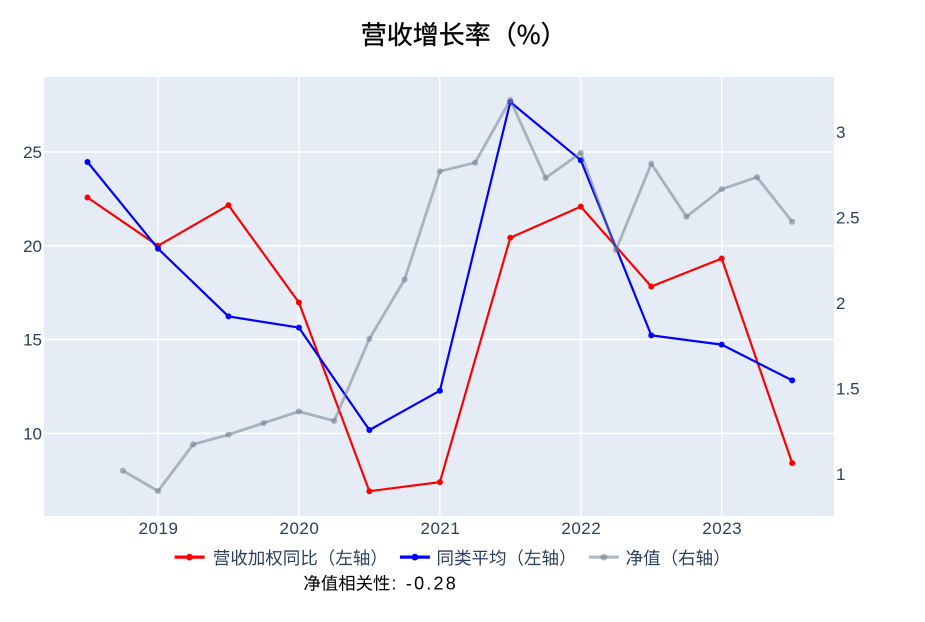 The height and width of the screenshot is (622, 925). What do you see at coordinates (32, 246) in the screenshot?
I see `svg-text: 20` at bounding box center [32, 246].